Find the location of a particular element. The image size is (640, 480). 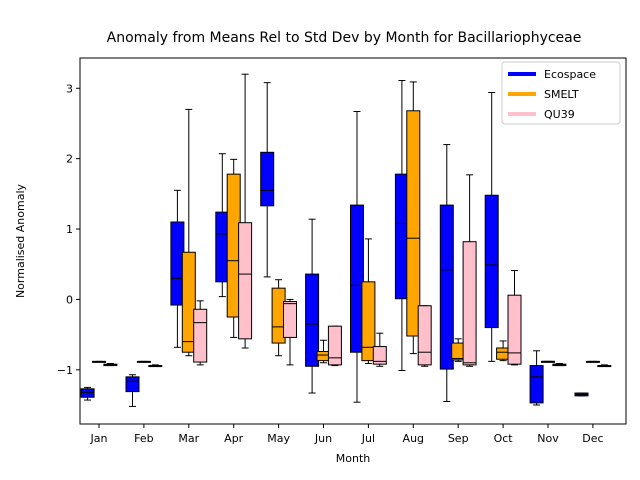

y-tick-label: 0 is located at coordinates (69, 299).